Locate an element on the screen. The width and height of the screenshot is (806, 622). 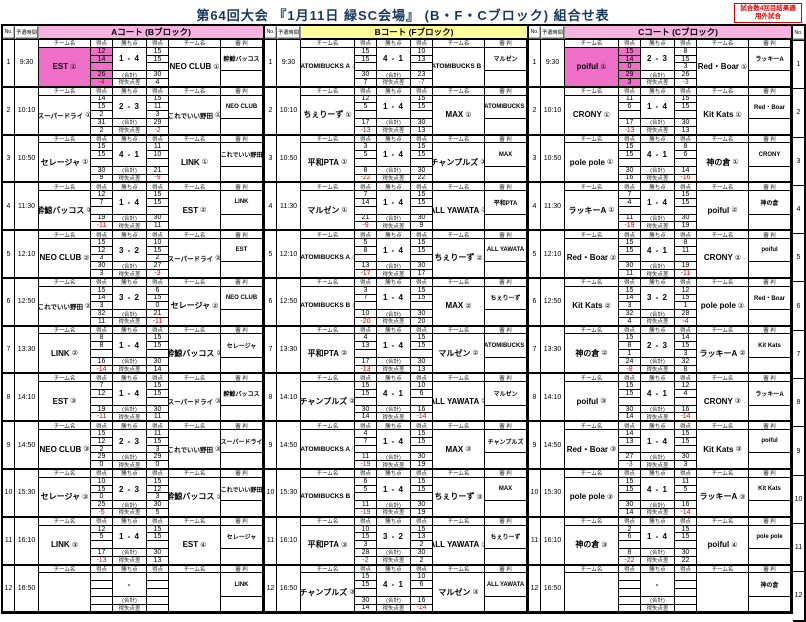
set1-score-left: 7 is located at coordinates (102, 386).